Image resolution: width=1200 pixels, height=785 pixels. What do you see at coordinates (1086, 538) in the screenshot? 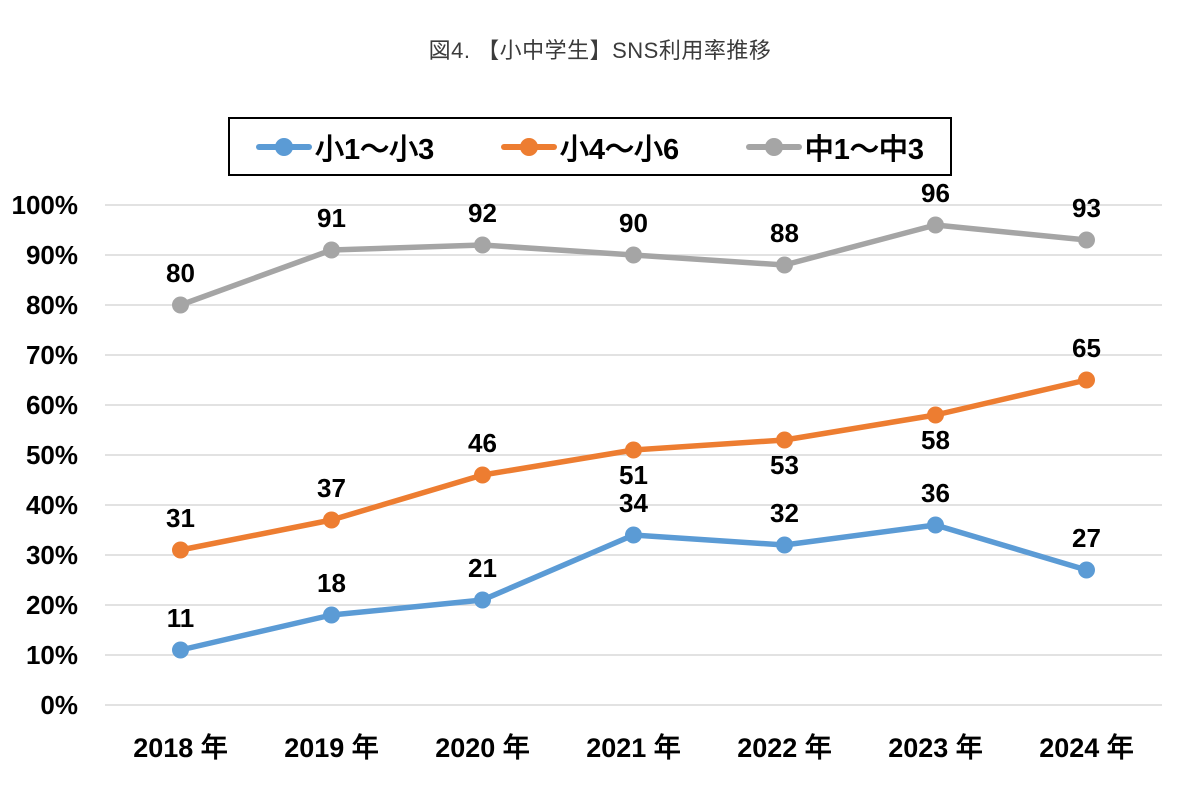
I see `data-label: 27` at bounding box center [1086, 538].